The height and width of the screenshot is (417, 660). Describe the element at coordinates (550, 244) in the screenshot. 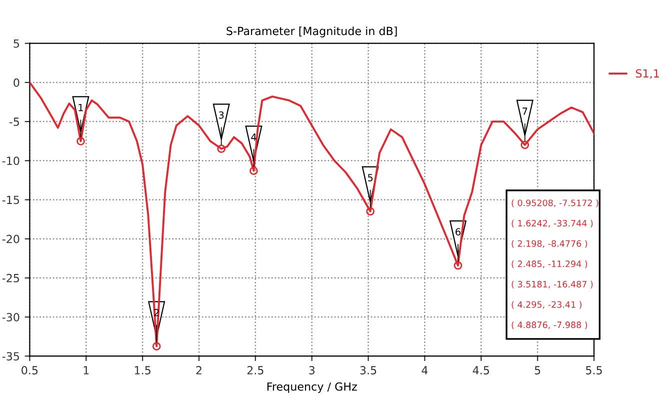

I see `annotation: ( 2.198, -8.4776 )` at that location.